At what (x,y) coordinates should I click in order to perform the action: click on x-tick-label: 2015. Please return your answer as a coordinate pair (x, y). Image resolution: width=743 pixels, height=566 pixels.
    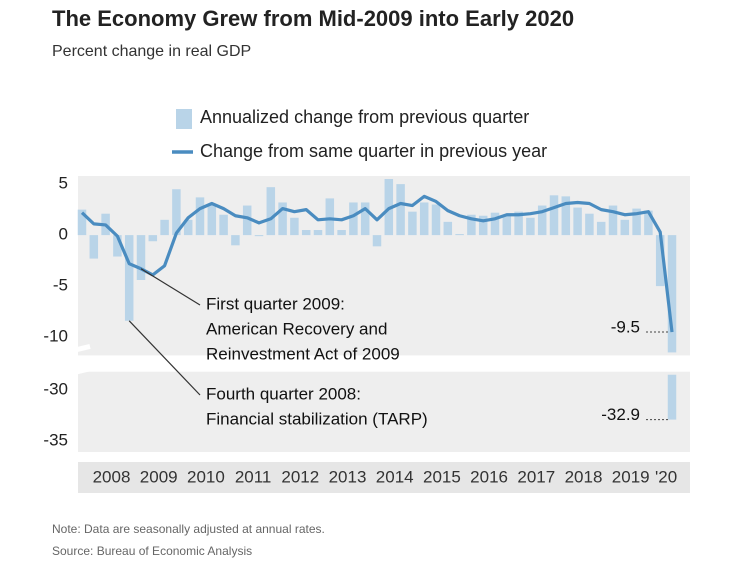
    Looking at the image, I should click on (442, 476).